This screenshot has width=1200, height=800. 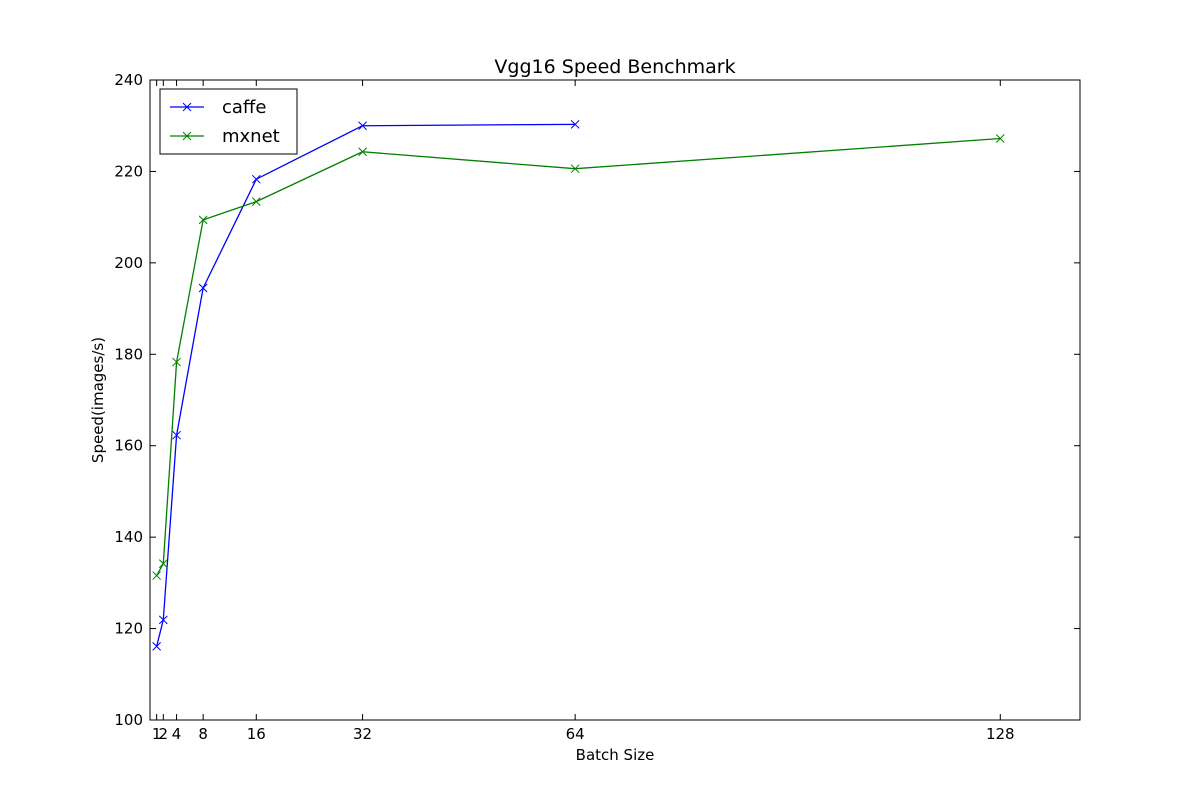 I want to click on legend-marker-mxnet, so click(x=187, y=136).